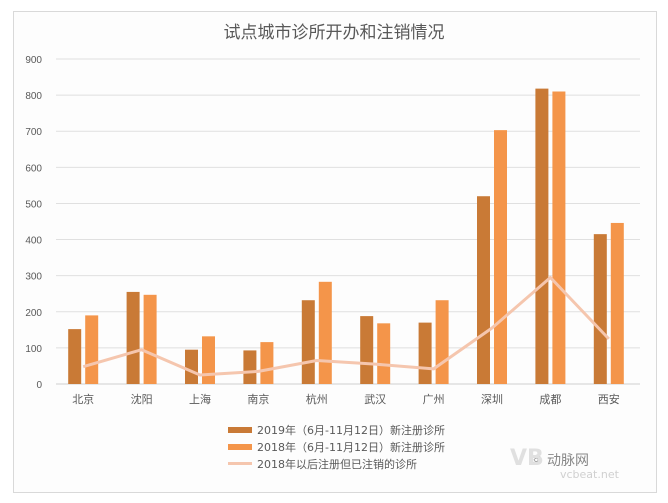  Describe the element at coordinates (83, 399) in the screenshot. I see `x-category-label: 北京` at that location.